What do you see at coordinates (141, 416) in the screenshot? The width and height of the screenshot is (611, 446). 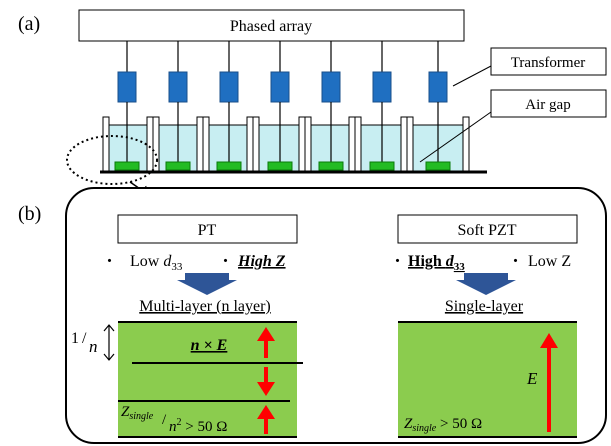 I see `pt-z-sub: single` at bounding box center [141, 416].